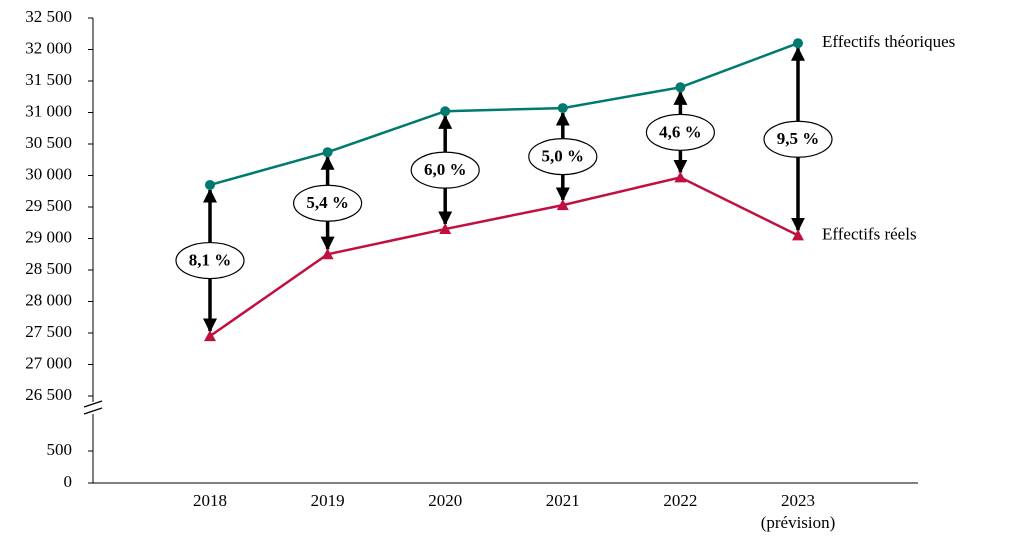  What do you see at coordinates (48, 236) in the screenshot?
I see `y-tick-label: 29 000` at bounding box center [48, 236].